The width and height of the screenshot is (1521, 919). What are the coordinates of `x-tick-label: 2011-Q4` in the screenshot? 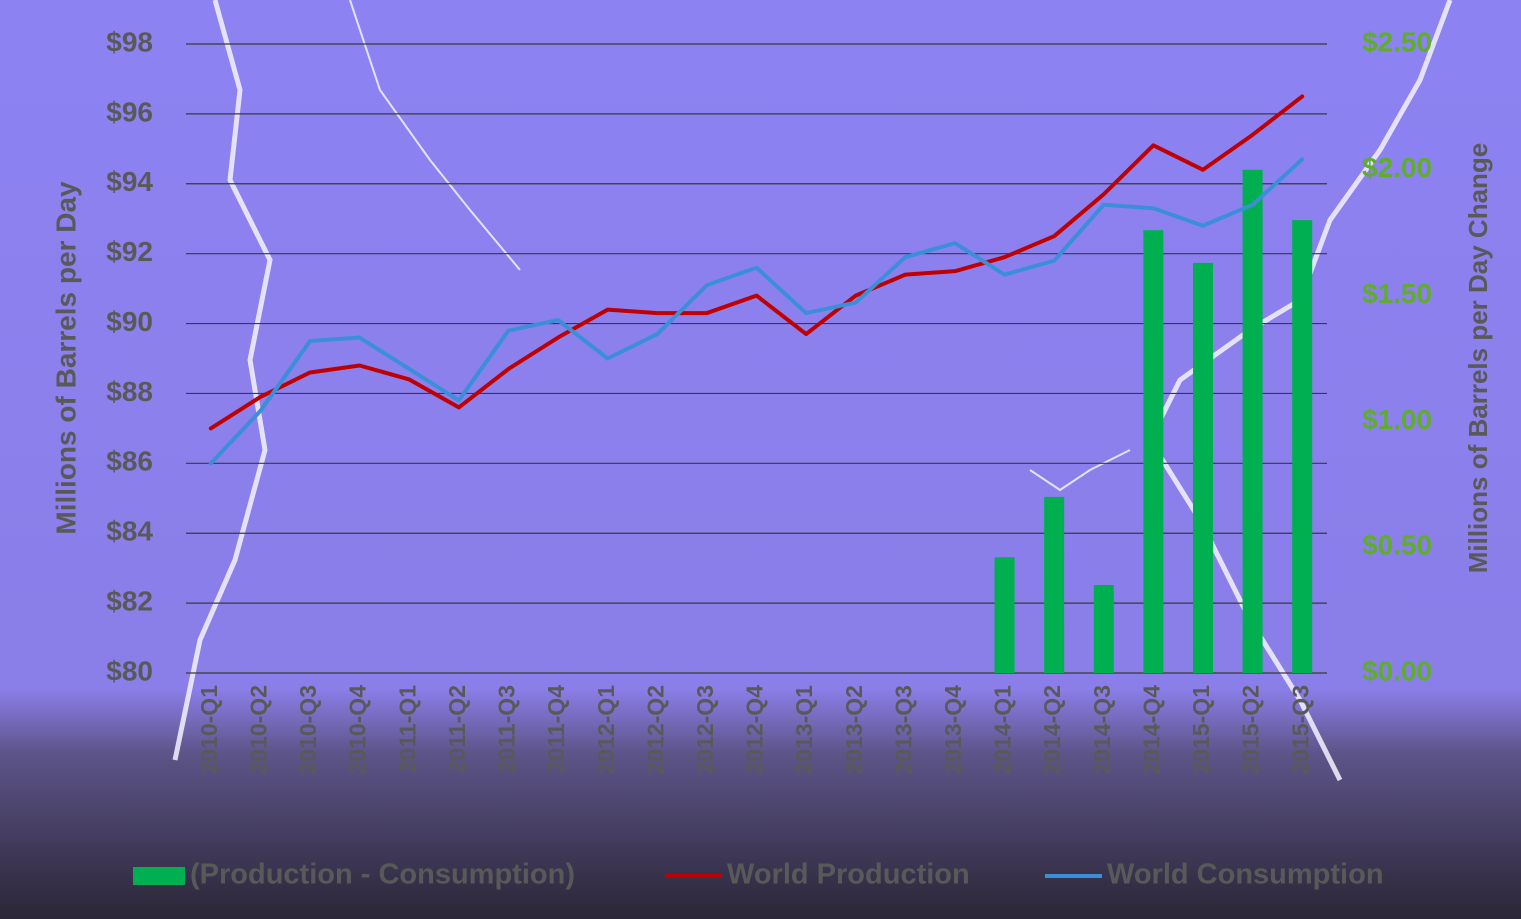 It's located at (556, 729).